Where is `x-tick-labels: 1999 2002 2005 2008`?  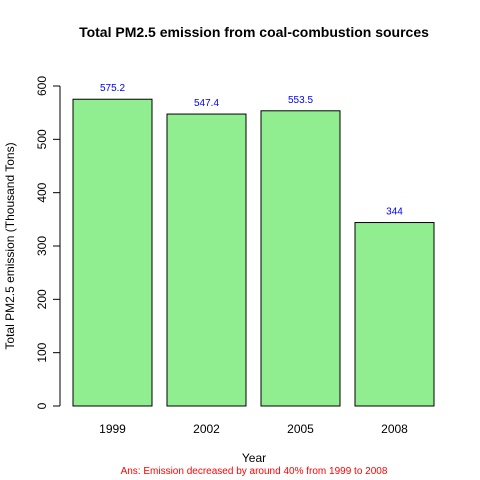 x-tick-labels: 1999 2002 2005 2008 is located at coordinates (253, 429).